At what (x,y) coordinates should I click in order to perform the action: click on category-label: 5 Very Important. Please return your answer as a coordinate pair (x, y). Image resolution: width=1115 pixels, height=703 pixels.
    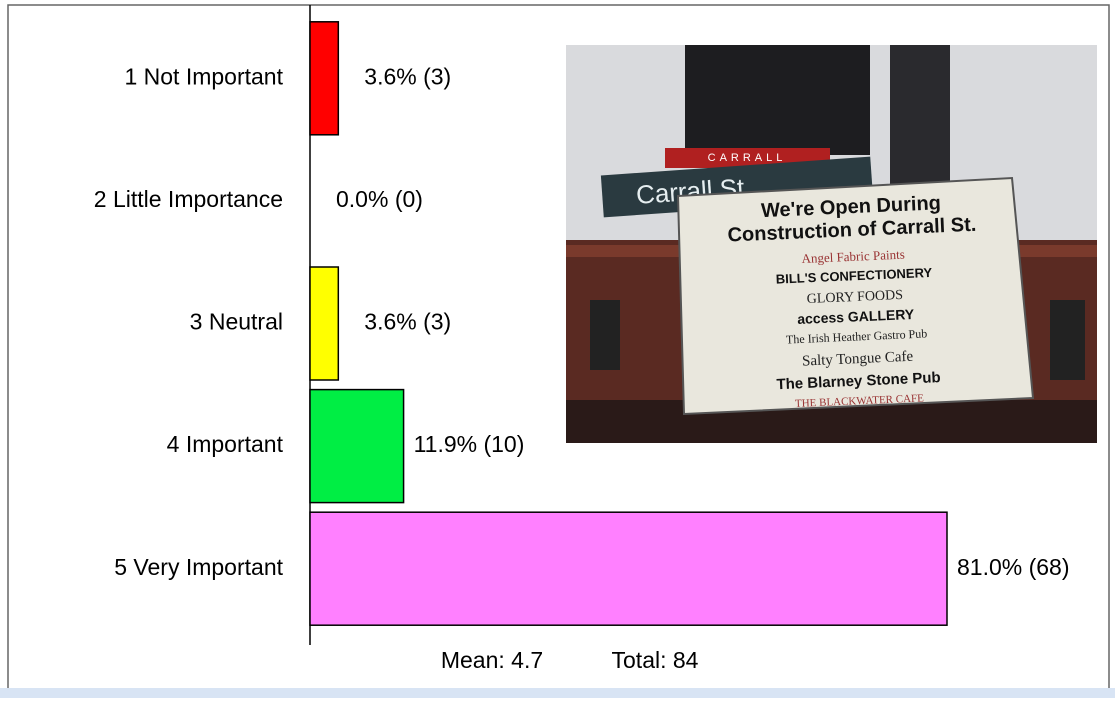
    Looking at the image, I should click on (198, 567).